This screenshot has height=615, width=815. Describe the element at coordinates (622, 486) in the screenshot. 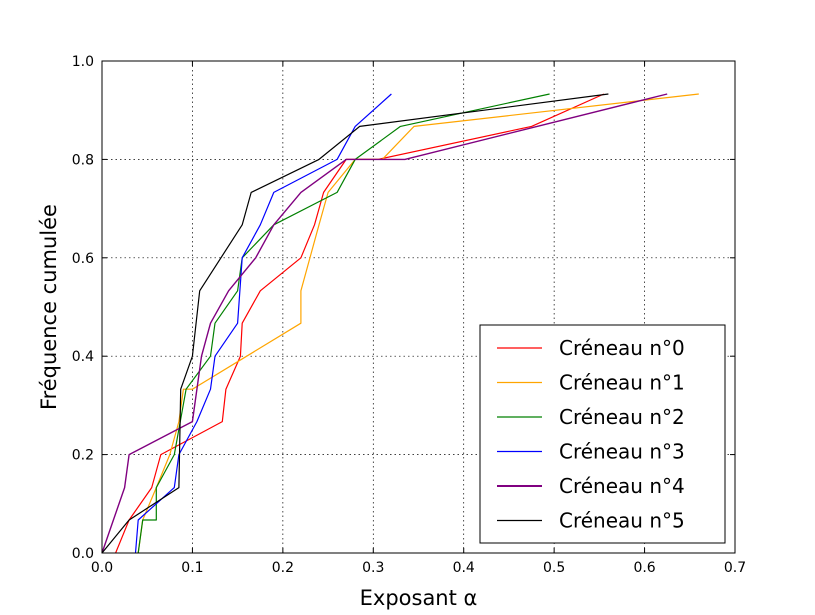

I see `legend-label: Créneau n°4` at that location.